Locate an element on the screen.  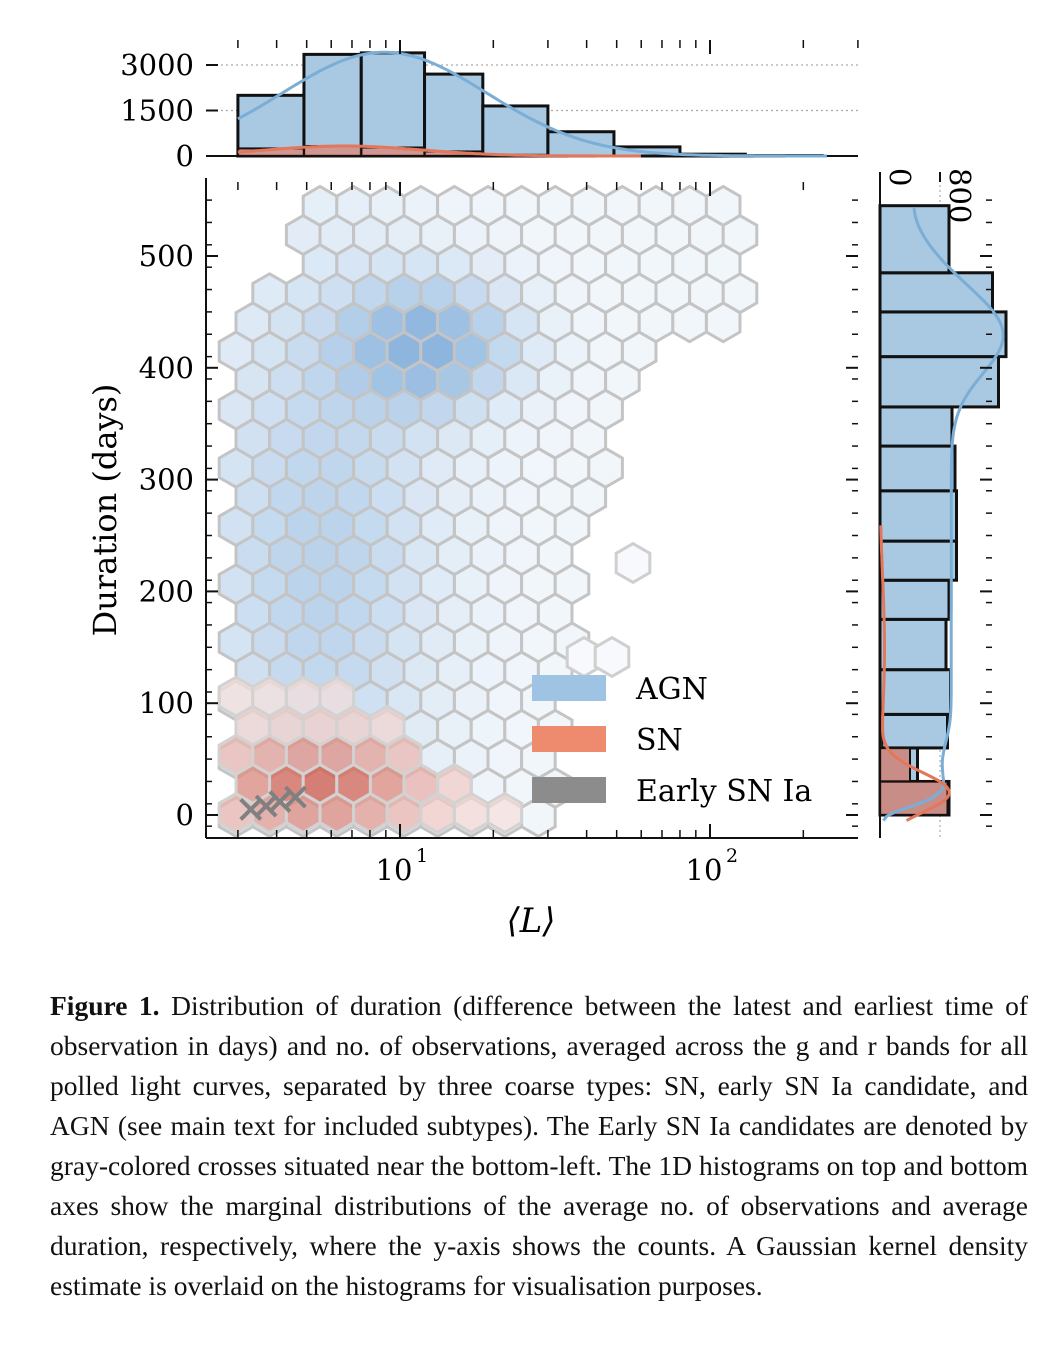
top-y-tick-label: 3000 is located at coordinates (157, 65).